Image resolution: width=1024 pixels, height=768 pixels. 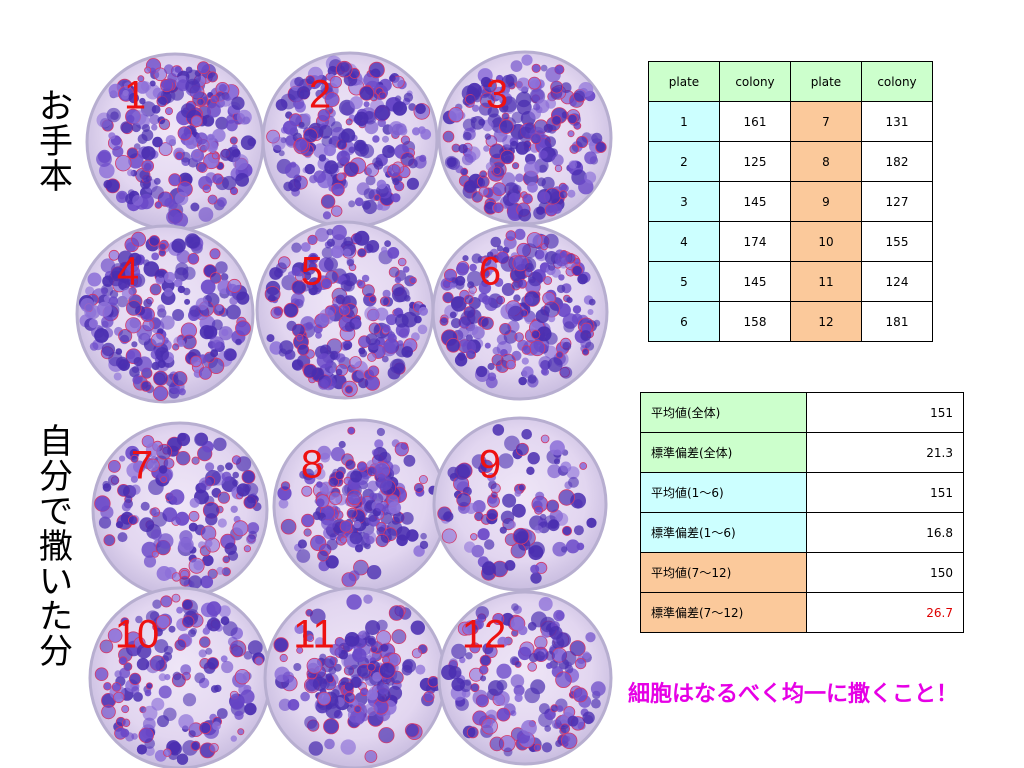 I want to click on sample-plates-label: お 手 本, so click(x=56, y=142).